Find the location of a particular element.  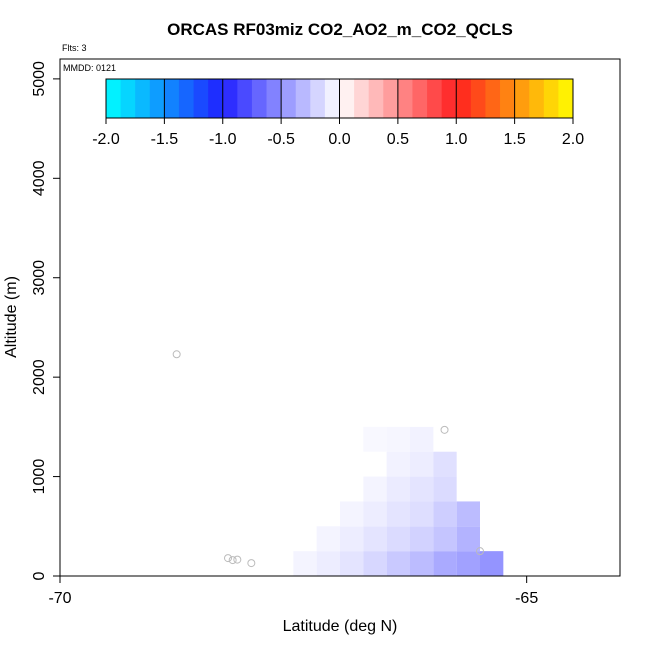

y-tick-label: 2000 is located at coordinates (39, 377).